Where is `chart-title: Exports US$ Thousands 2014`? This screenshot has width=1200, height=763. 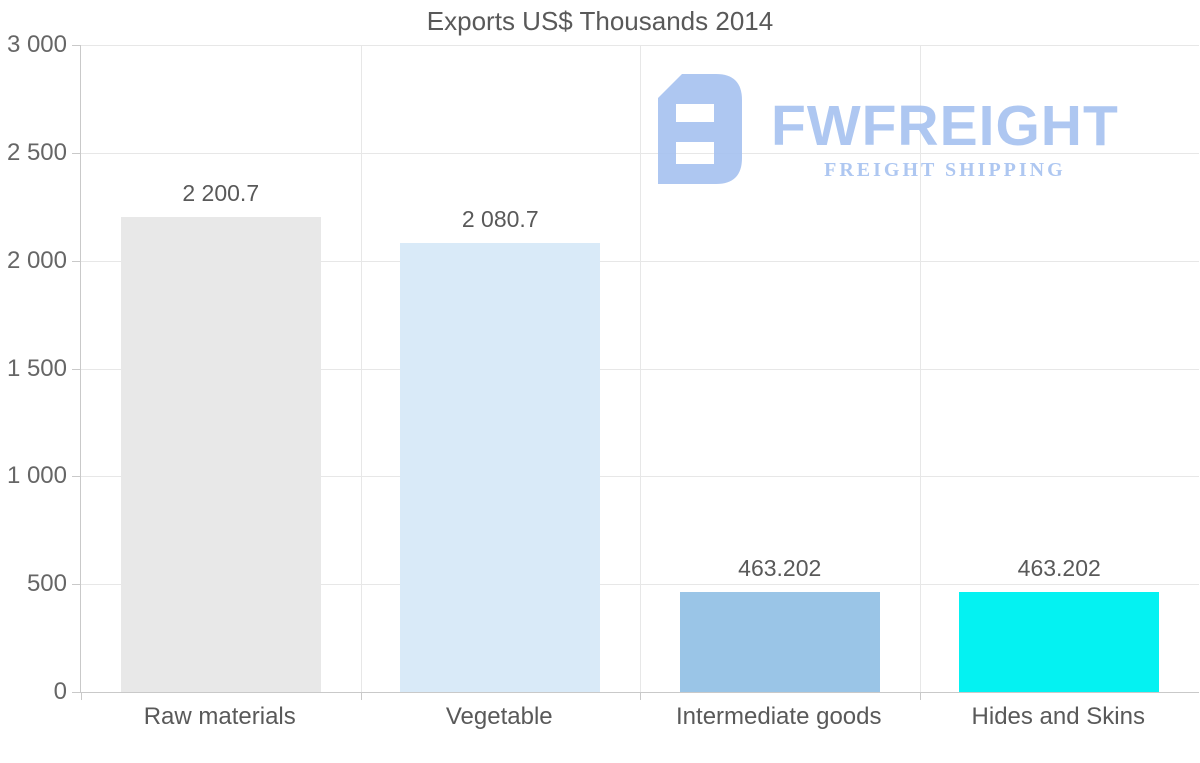
chart-title: Exports US$ Thousands 2014 is located at coordinates (600, 21).